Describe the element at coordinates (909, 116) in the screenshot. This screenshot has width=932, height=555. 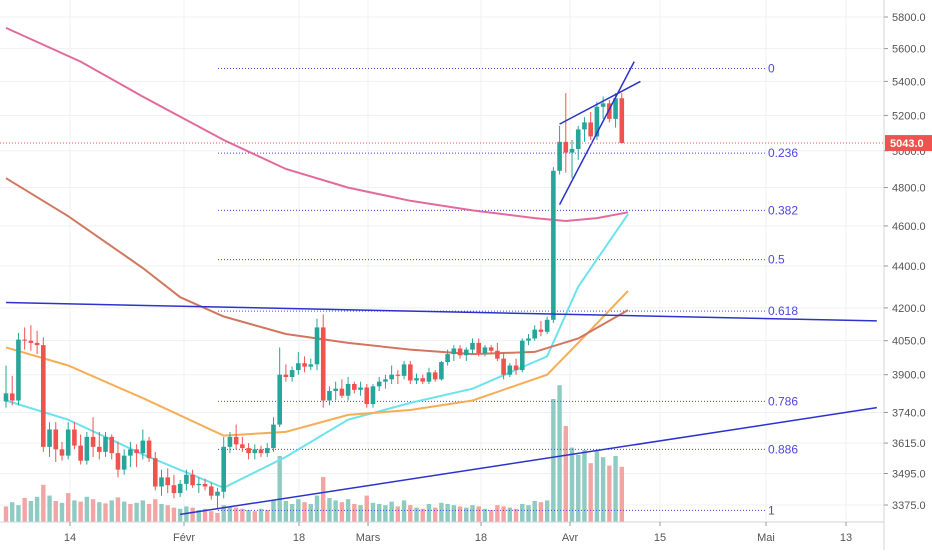
I see `y-tick-label: 5200.0` at that location.